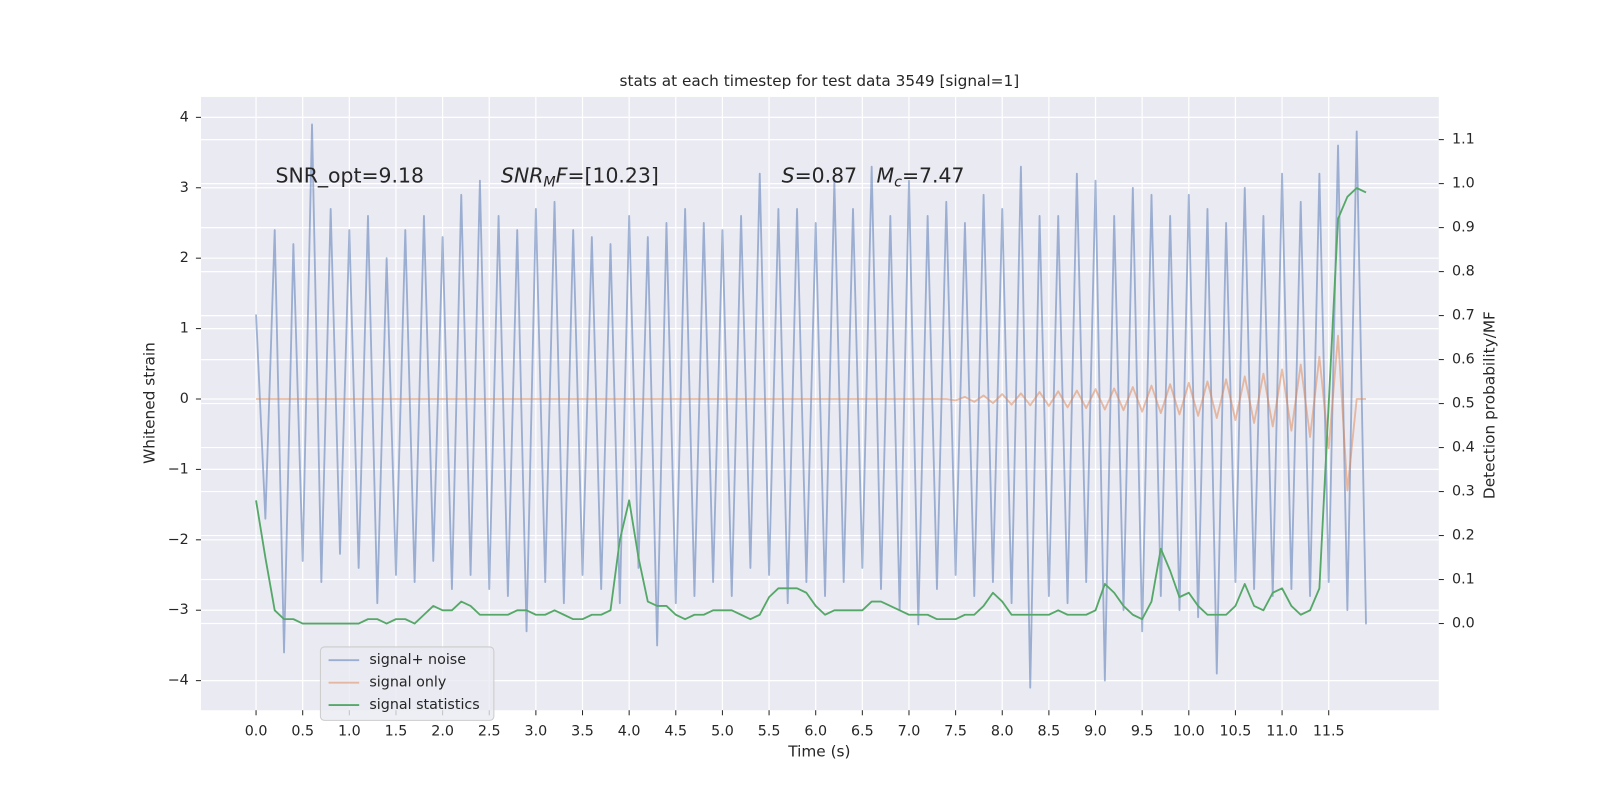  Describe the element at coordinates (178, 681) in the screenshot. I see `y-tick-label: −4` at that location.